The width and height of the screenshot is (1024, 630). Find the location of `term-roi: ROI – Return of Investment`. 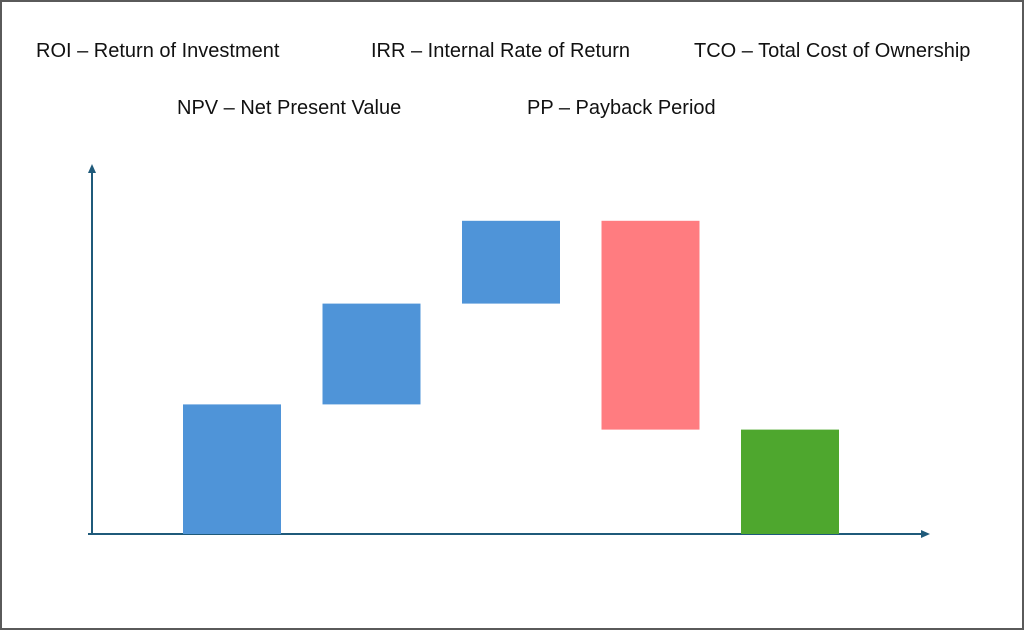

term-roi: ROI – Return of Investment is located at coordinates (158, 51).